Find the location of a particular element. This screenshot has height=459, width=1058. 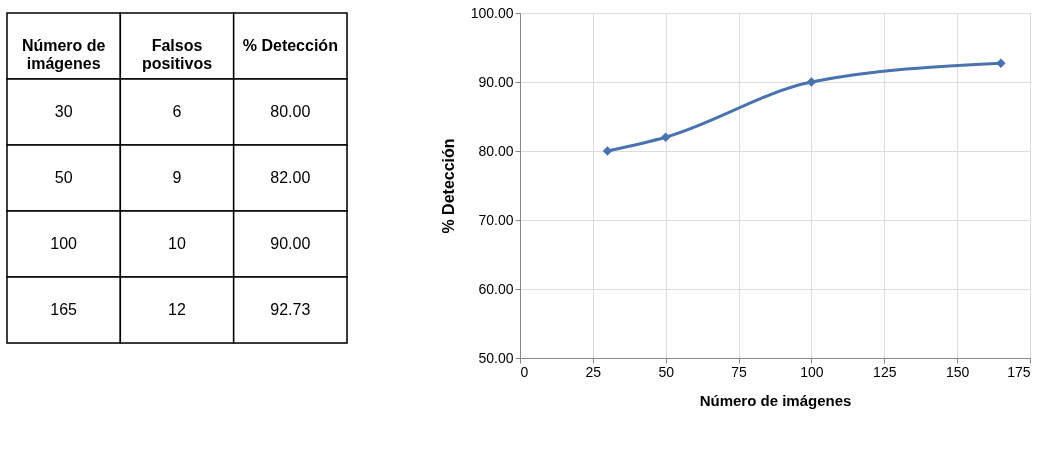

text: 12 is located at coordinates (177, 309).